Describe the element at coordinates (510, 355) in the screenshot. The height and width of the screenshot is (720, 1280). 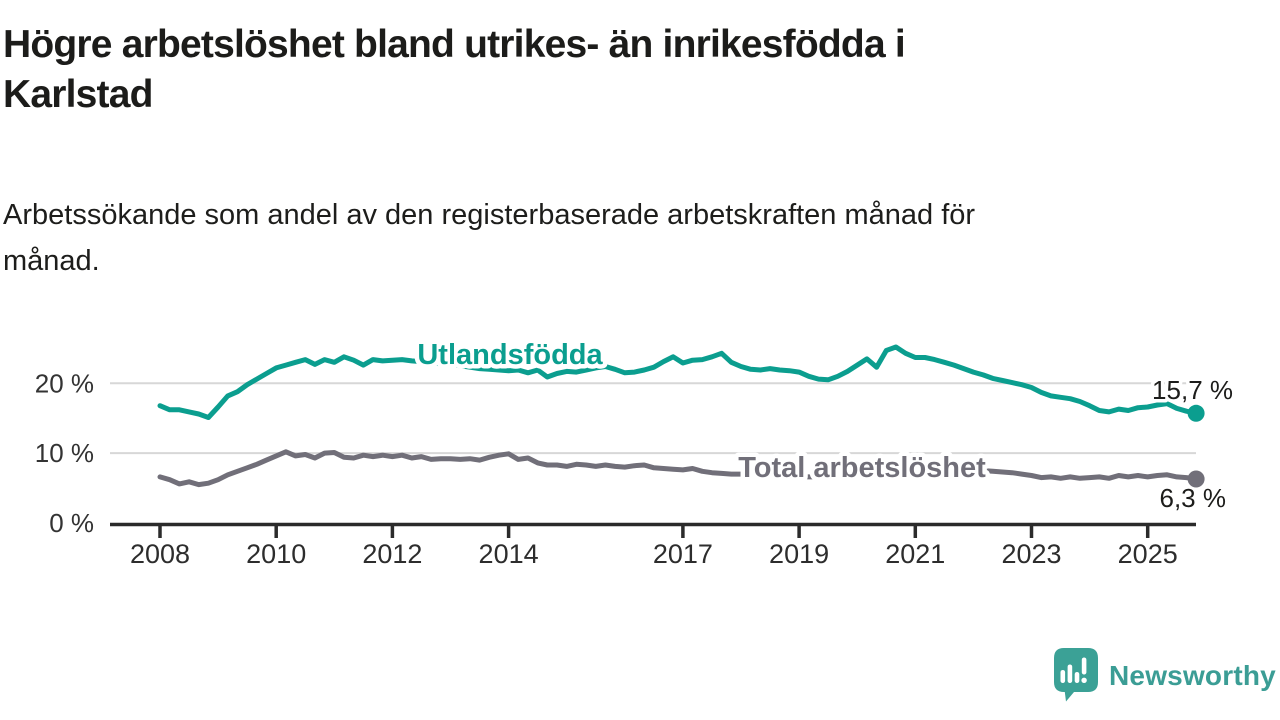
I see `series-label-utlandsf-dda: Utlandsfödda` at that location.